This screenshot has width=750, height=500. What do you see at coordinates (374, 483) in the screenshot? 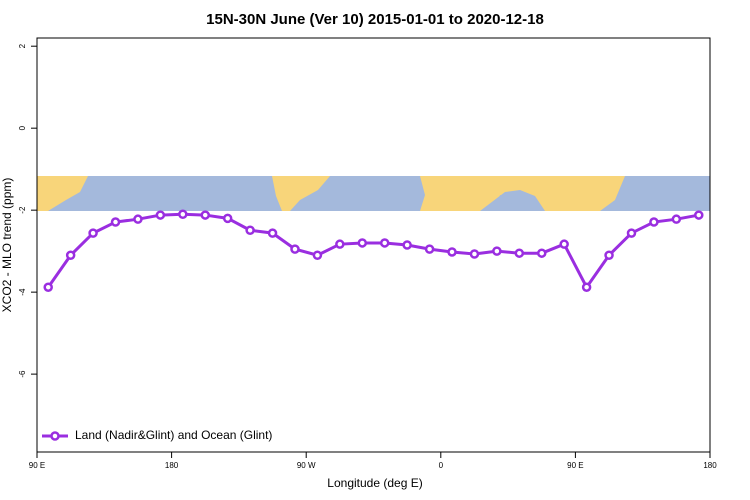
I see `x-axis-label: Longitude (deg E)` at bounding box center [374, 483].